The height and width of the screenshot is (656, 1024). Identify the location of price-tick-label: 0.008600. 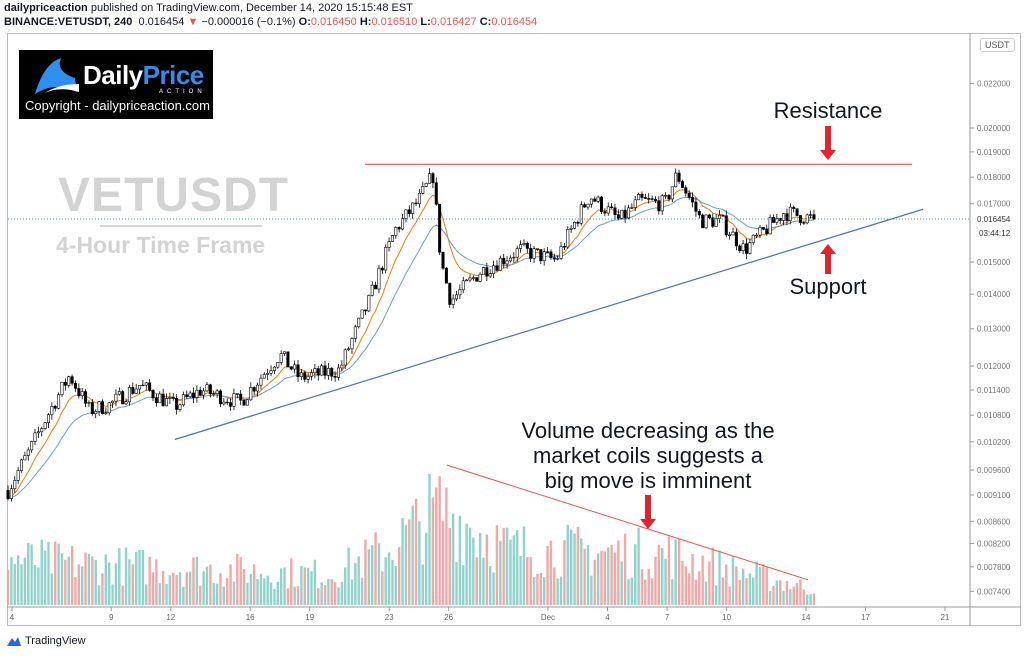
(994, 521).